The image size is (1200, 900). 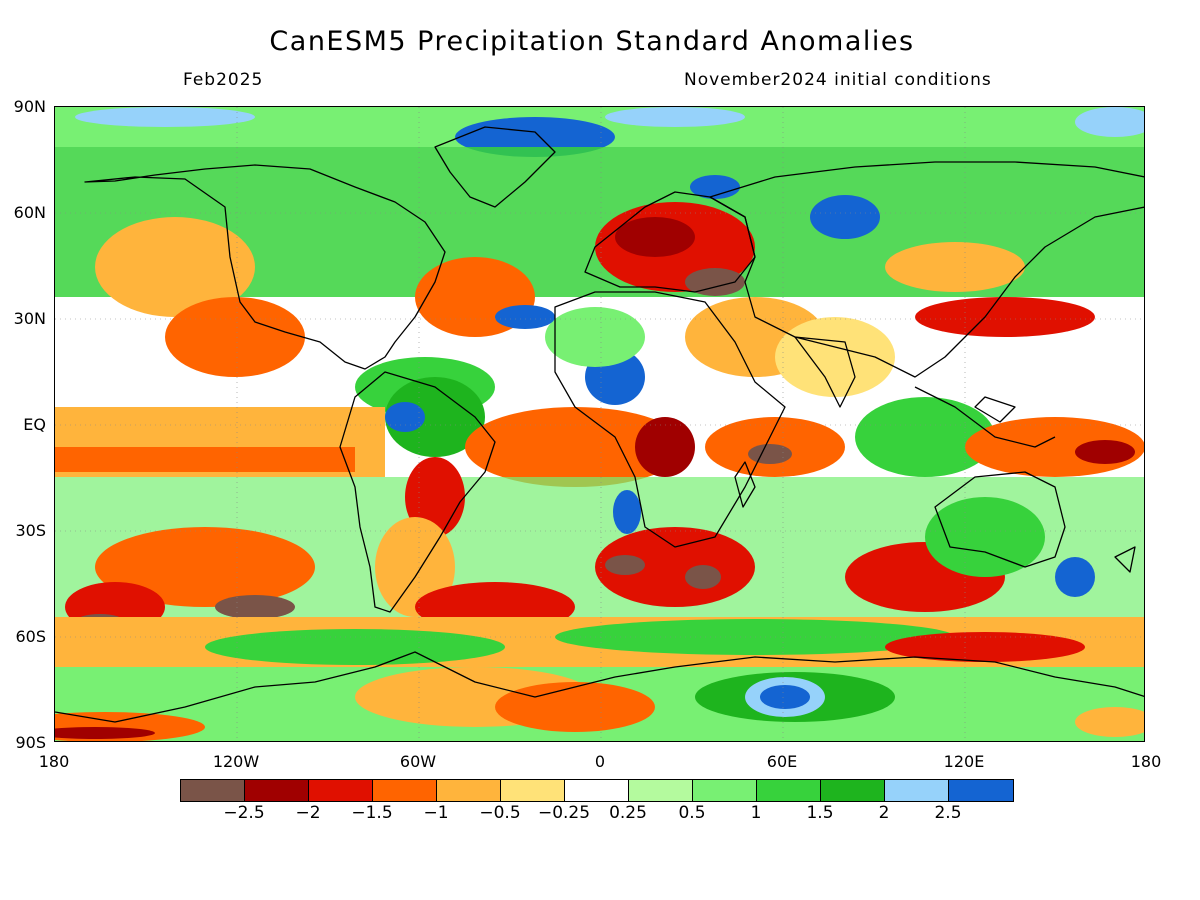 I want to click on lon-label-120e: 120E, so click(x=964, y=761).